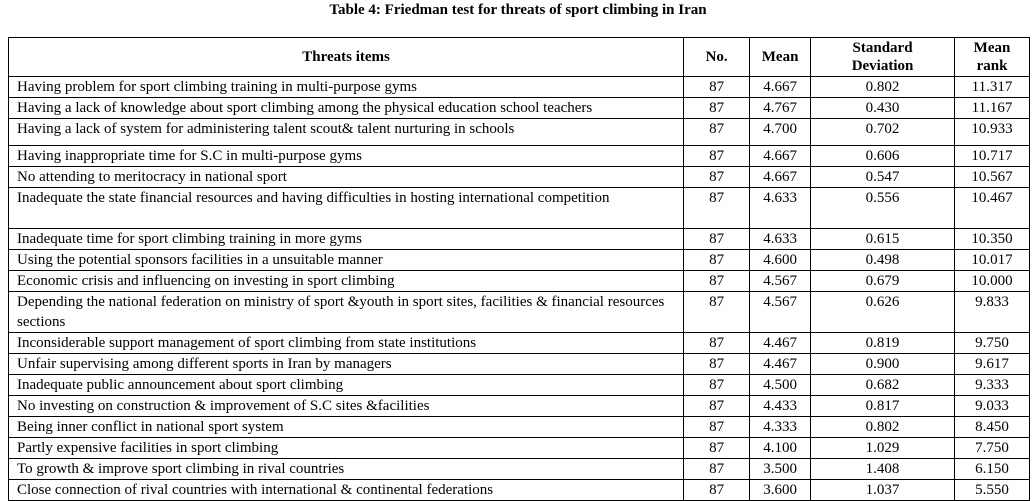  Describe the element at coordinates (992, 281) in the screenshot. I see `mean-rank-cell: 10.000` at that location.